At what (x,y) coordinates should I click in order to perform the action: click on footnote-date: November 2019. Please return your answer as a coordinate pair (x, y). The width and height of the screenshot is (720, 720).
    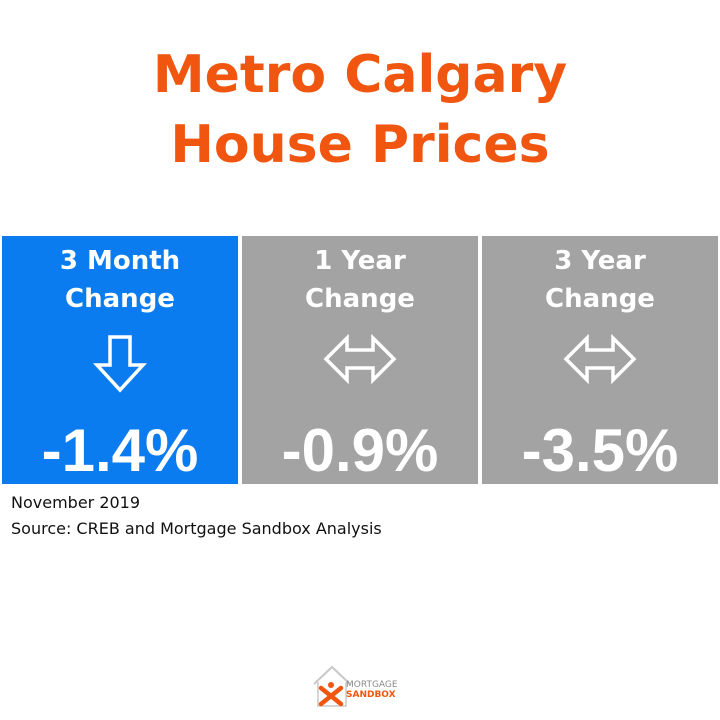
    Looking at the image, I should click on (76, 502).